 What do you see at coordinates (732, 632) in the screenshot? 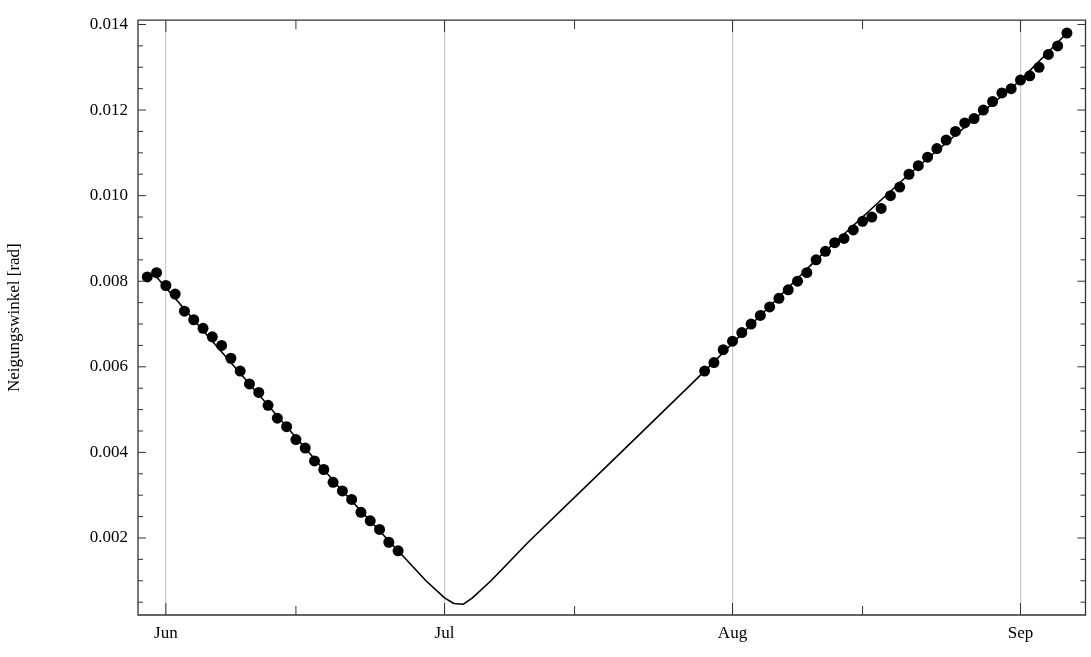
I see `x-tick-label: Aug` at bounding box center [732, 632].